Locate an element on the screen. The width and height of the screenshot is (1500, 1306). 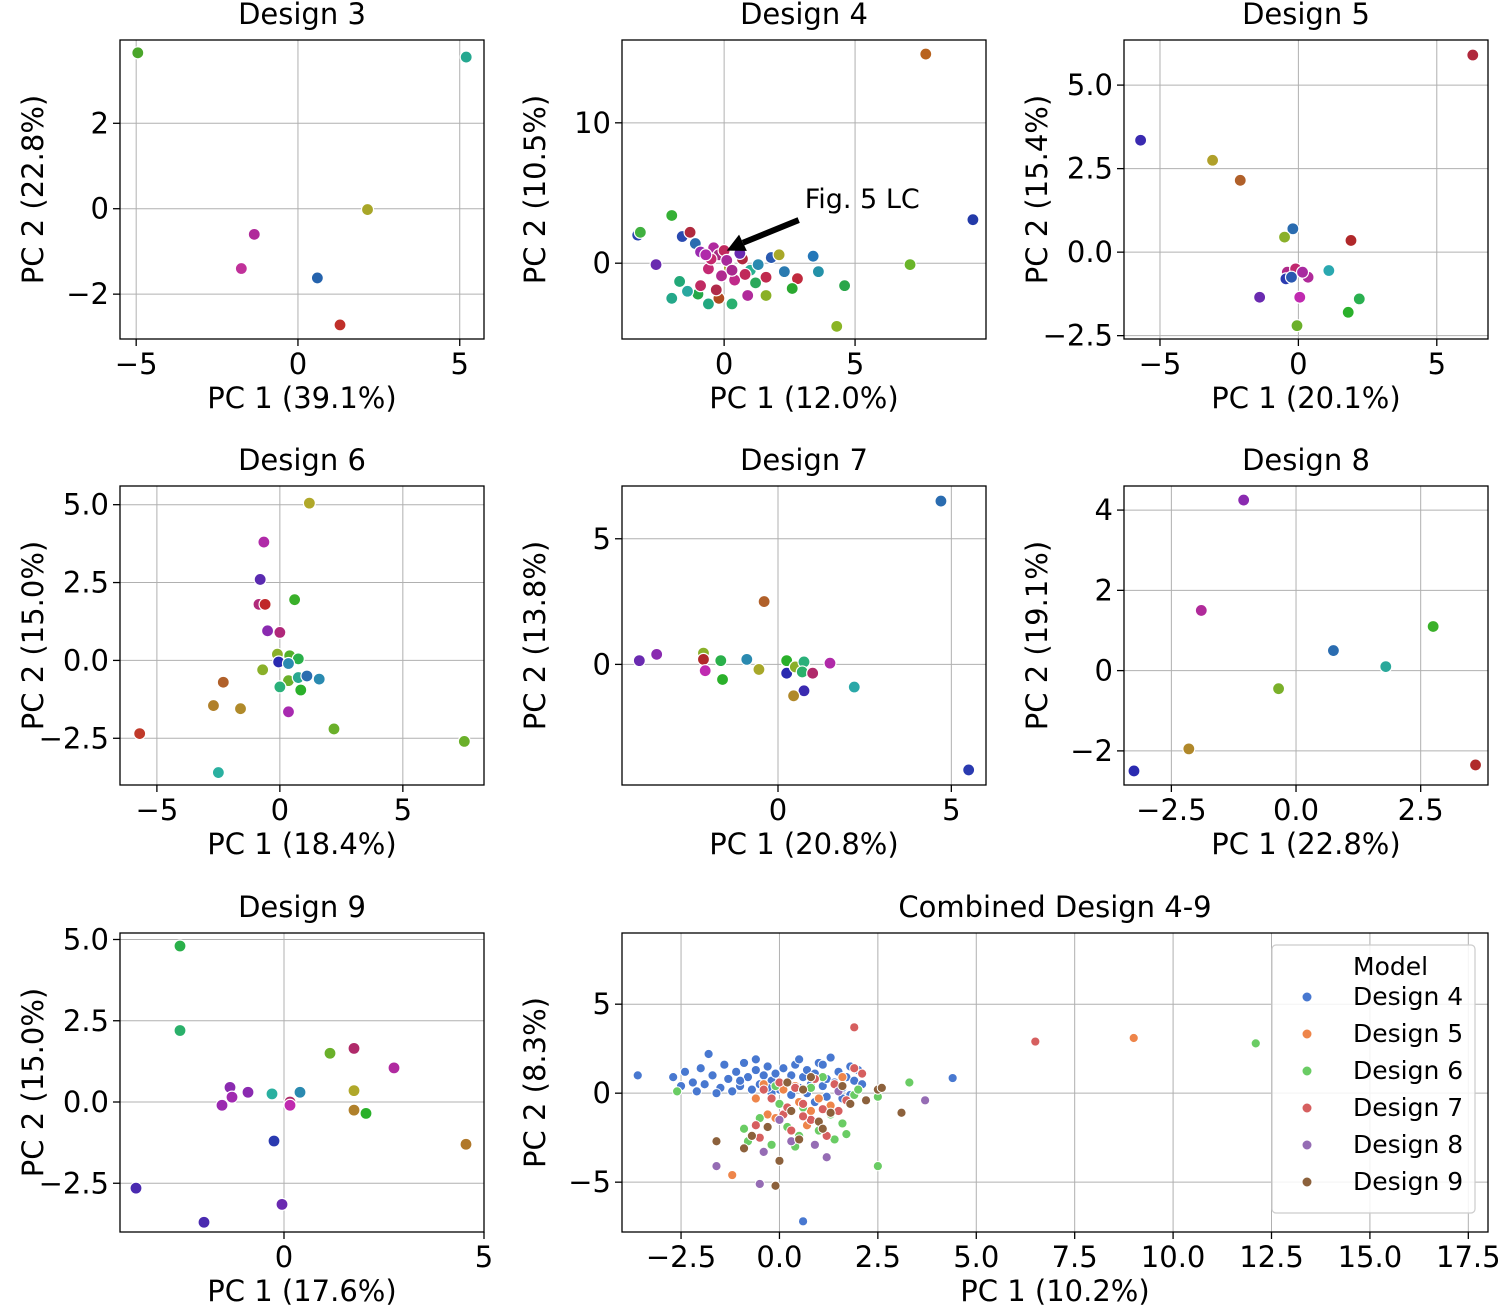
y-tick-label: 0.0 is located at coordinates (86, 1102).